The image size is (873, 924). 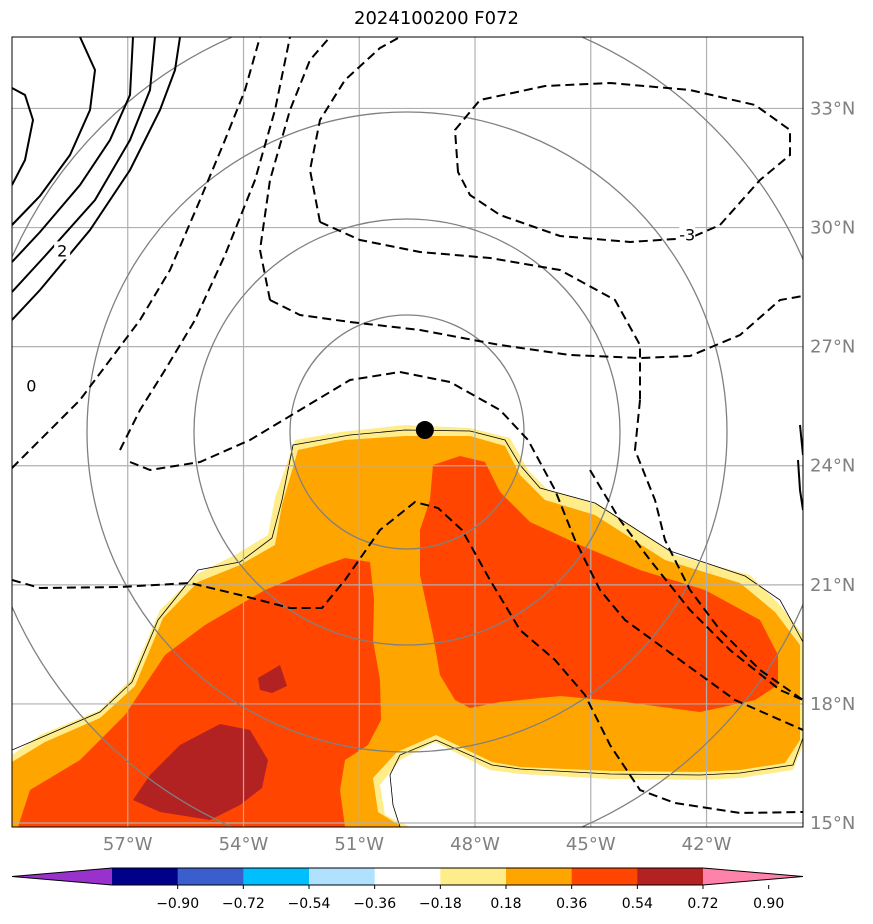 I want to click on lat-tick-label: 27°N, so click(x=832, y=347).